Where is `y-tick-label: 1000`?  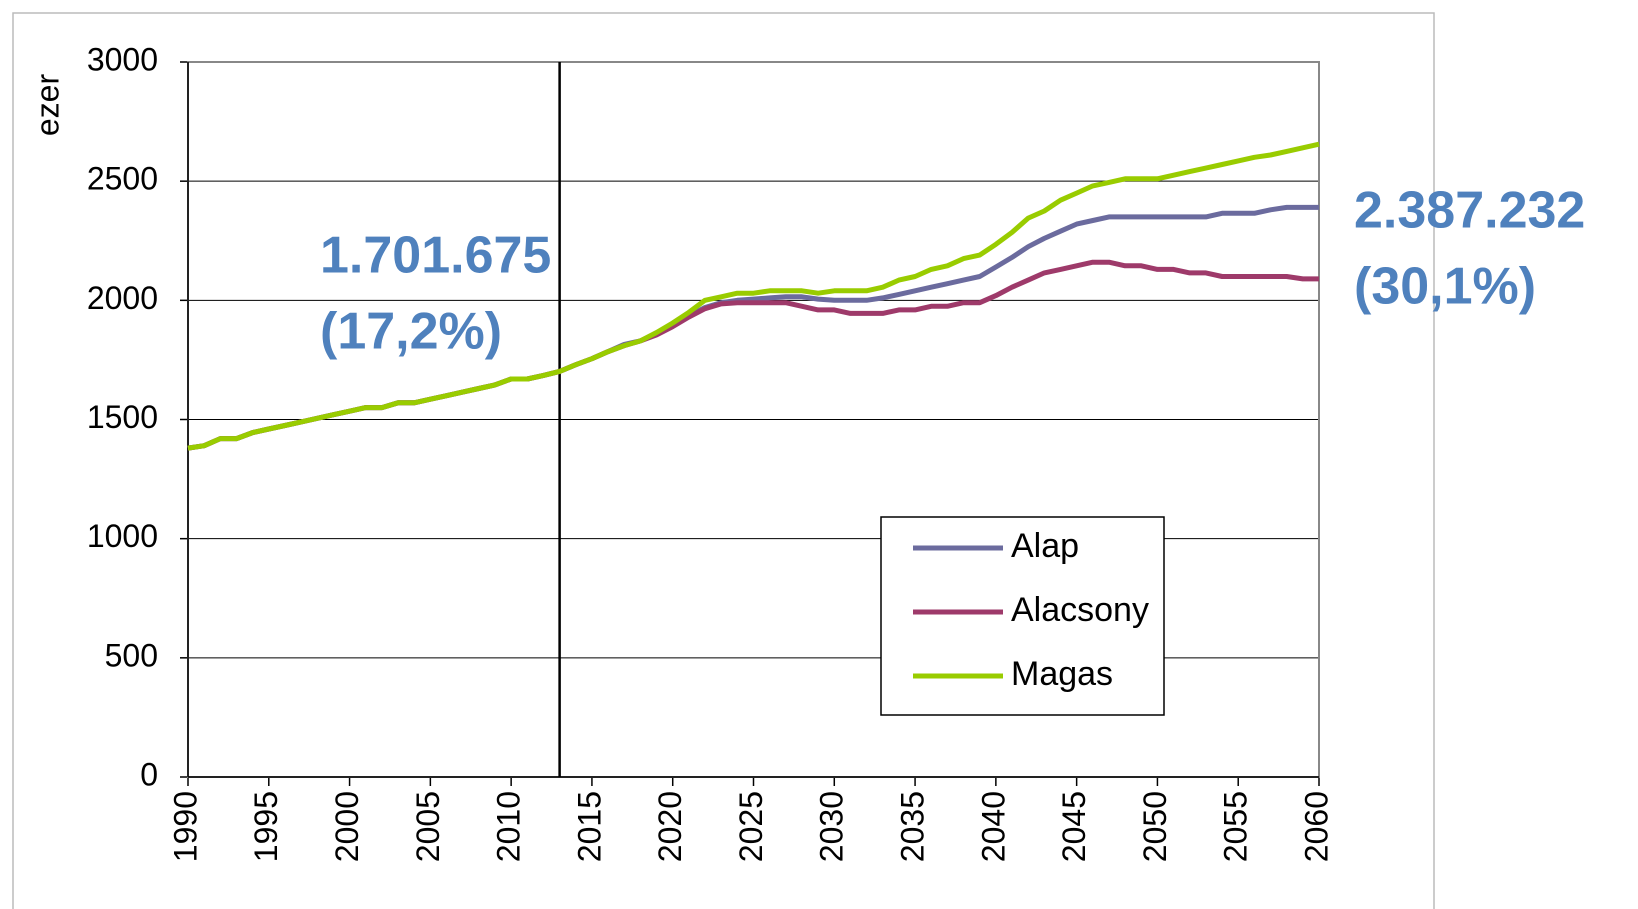
y-tick-label: 1000 is located at coordinates (122, 536).